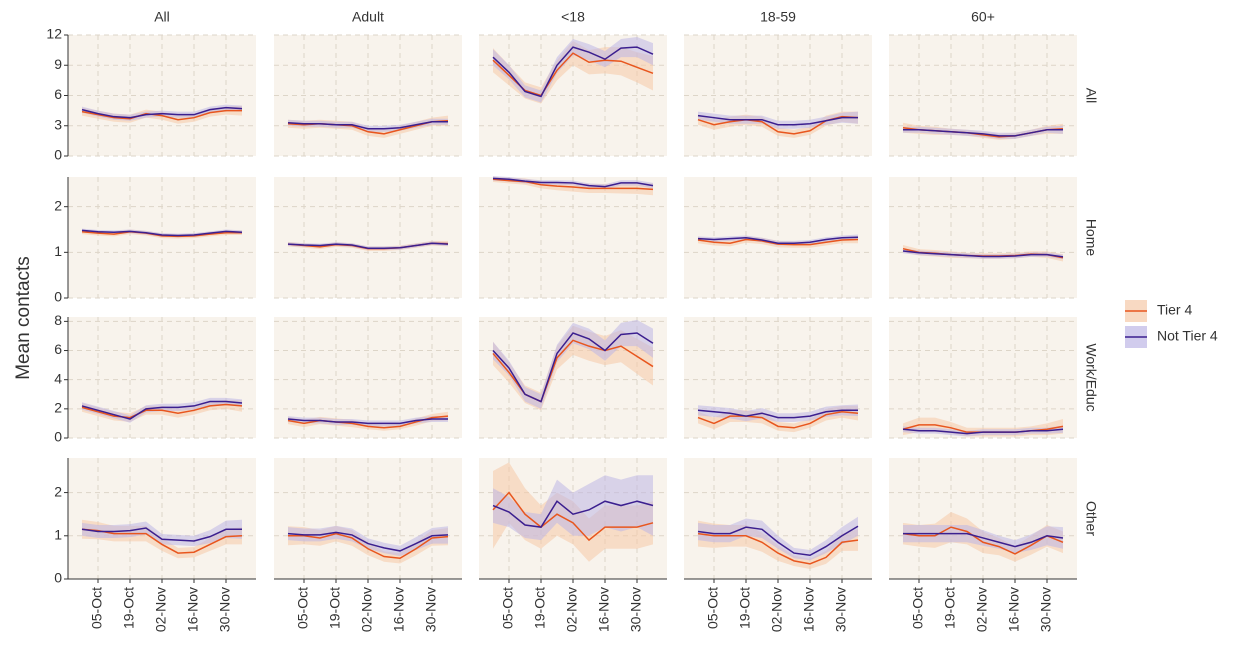 This screenshot has width=1257, height=650. I want to click on column-label: 18-59, so click(778, 17).